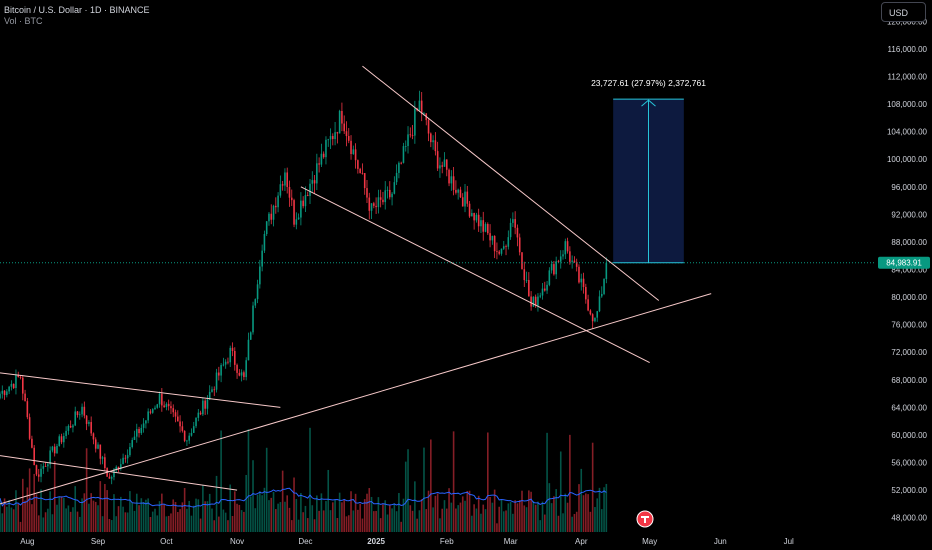 The width and height of the screenshot is (932, 550). I want to click on measure-tool: 23,727.61 (27.97%) 2,372,761, so click(648, 171).